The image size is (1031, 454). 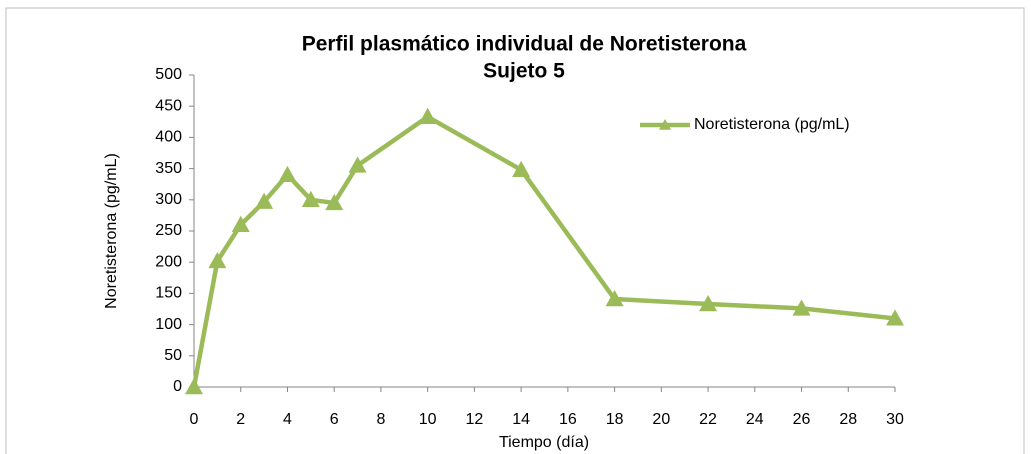 What do you see at coordinates (708, 419) in the screenshot?
I see `x-tick-label: 22` at bounding box center [708, 419].